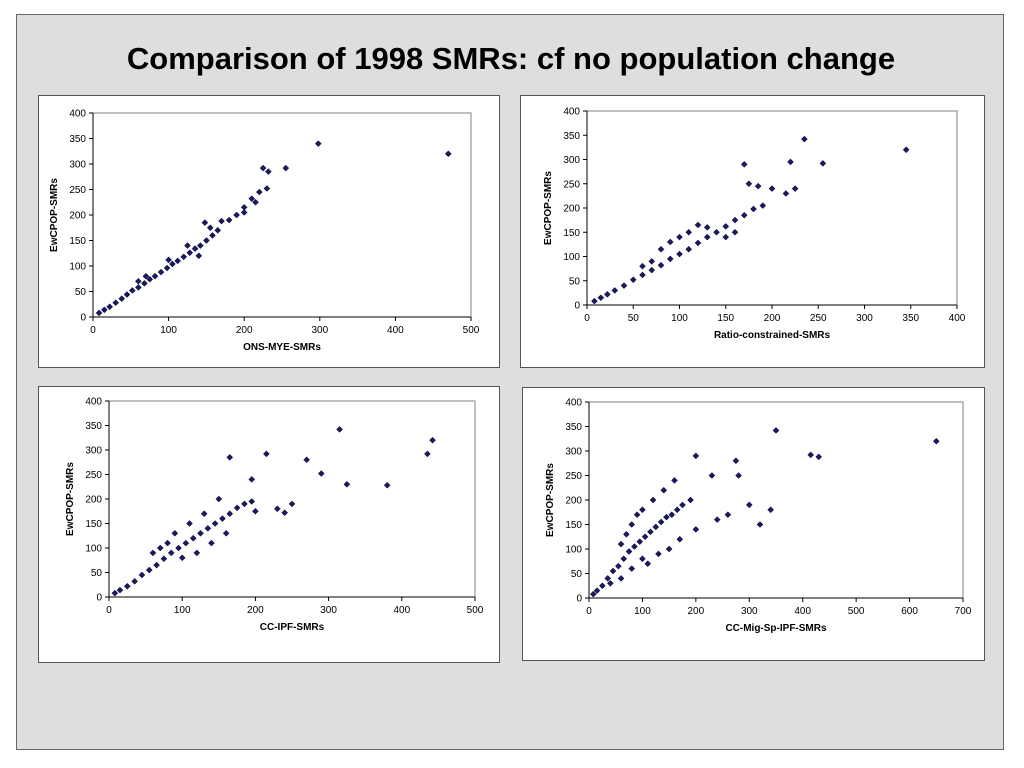 The image size is (1024, 768). Describe the element at coordinates (77, 241) in the screenshot. I see `y-tick-label: 150` at that location.